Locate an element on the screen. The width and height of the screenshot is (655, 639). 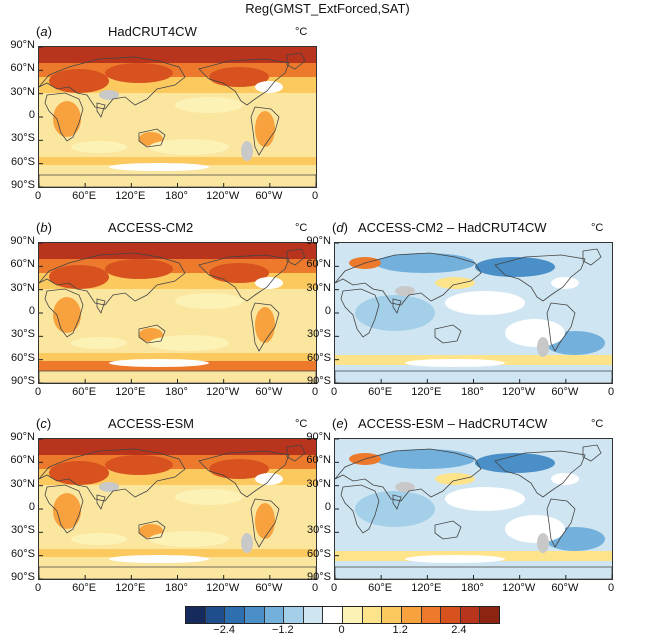
panel-a-letter: (a) is located at coordinates (44, 31).